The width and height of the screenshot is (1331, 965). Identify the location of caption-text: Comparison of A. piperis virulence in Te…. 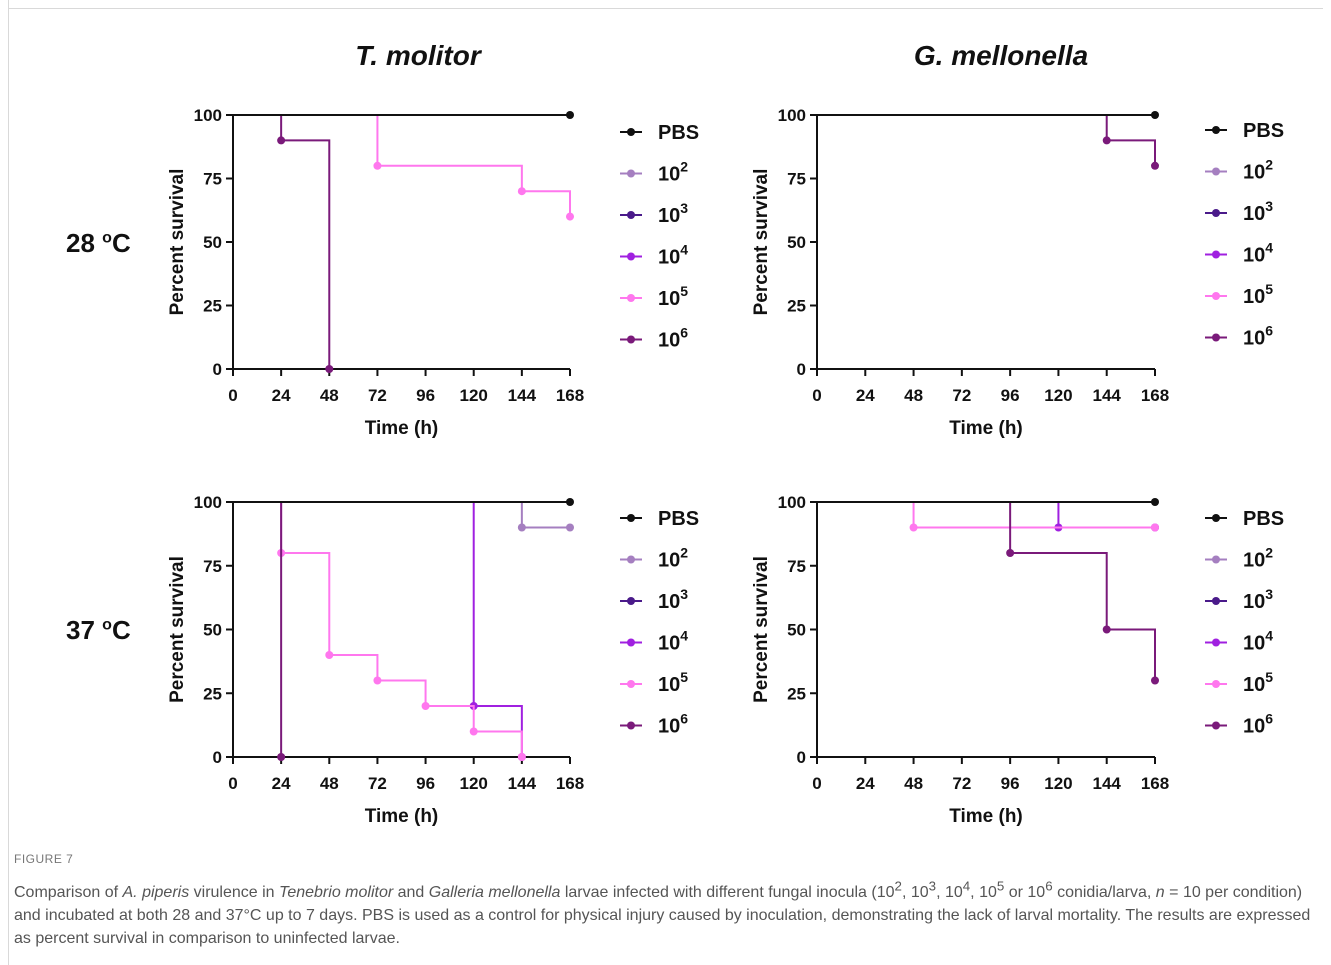
(662, 913).